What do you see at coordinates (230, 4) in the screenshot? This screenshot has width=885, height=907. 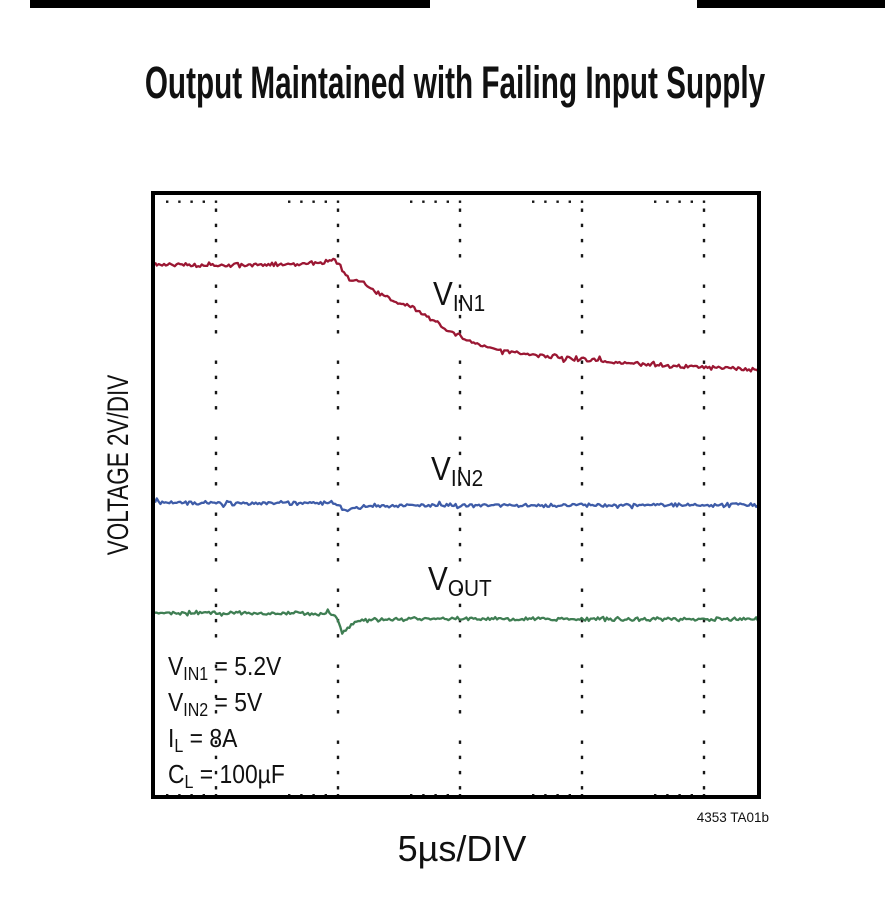 I see `page-edge-rule-left` at bounding box center [230, 4].